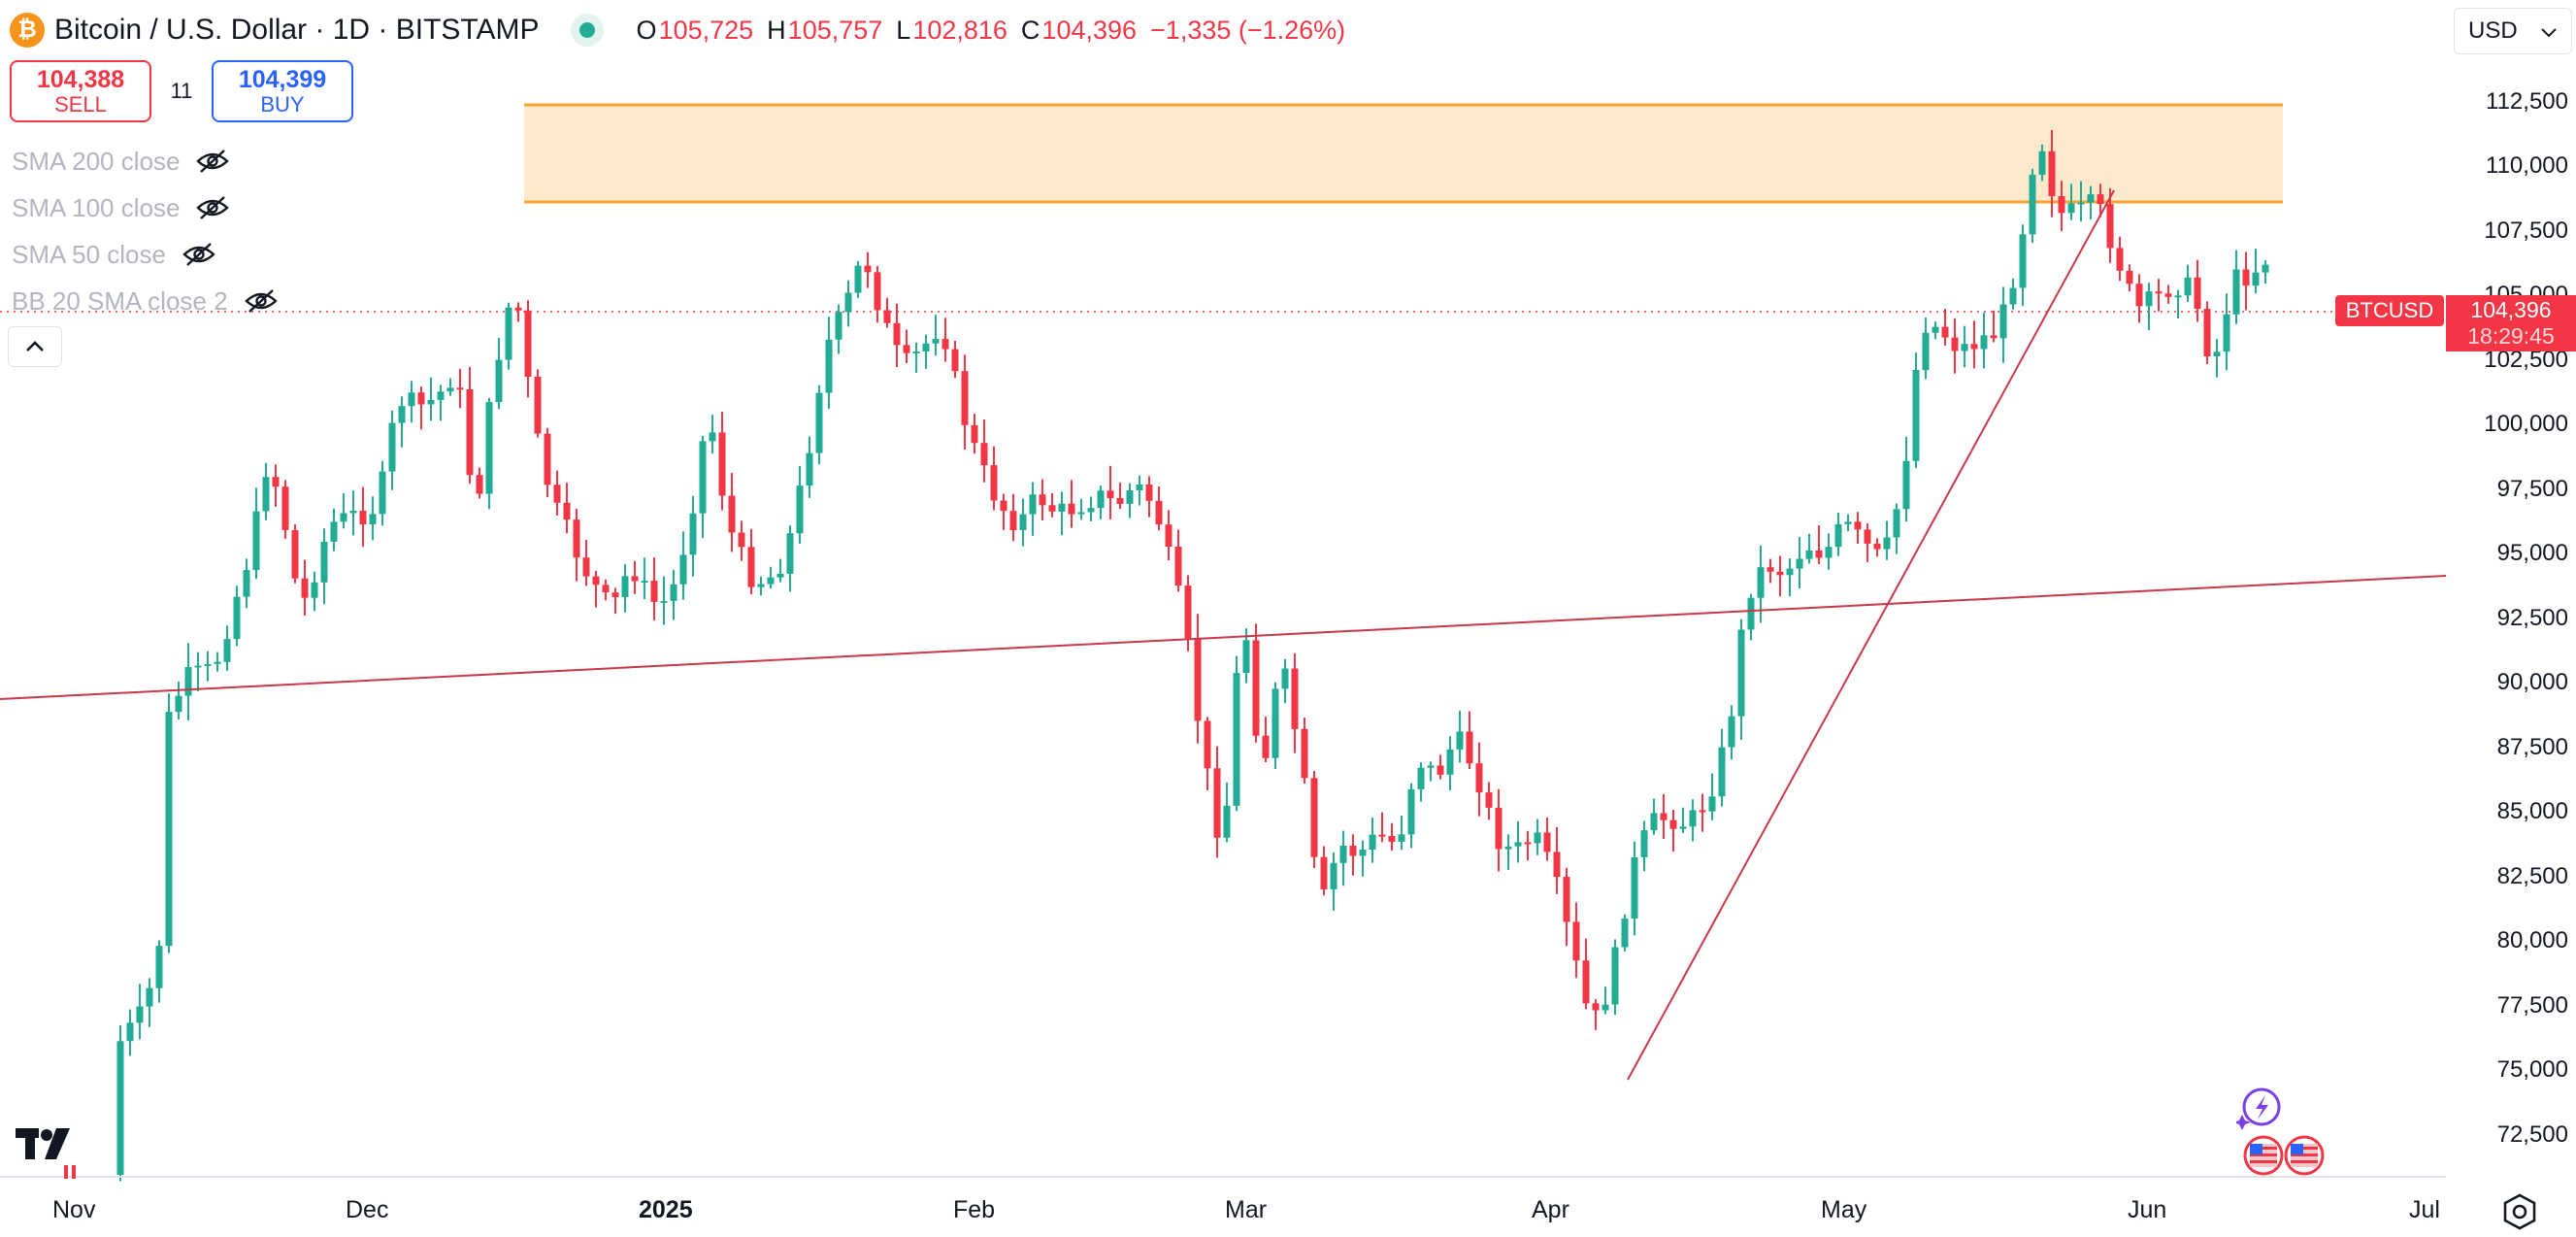  What do you see at coordinates (2258, 1108) in the screenshot?
I see `sparkle-icon` at bounding box center [2258, 1108].